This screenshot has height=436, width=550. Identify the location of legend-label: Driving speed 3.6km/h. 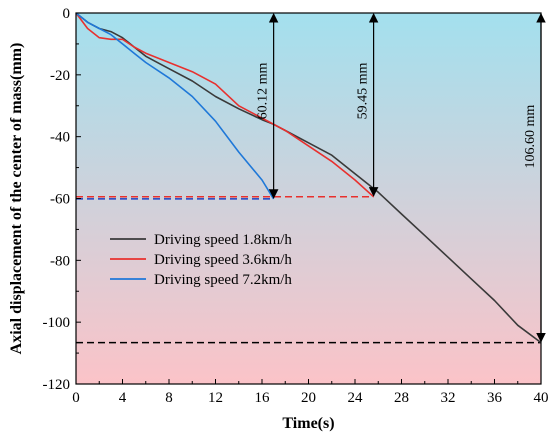
(223, 260).